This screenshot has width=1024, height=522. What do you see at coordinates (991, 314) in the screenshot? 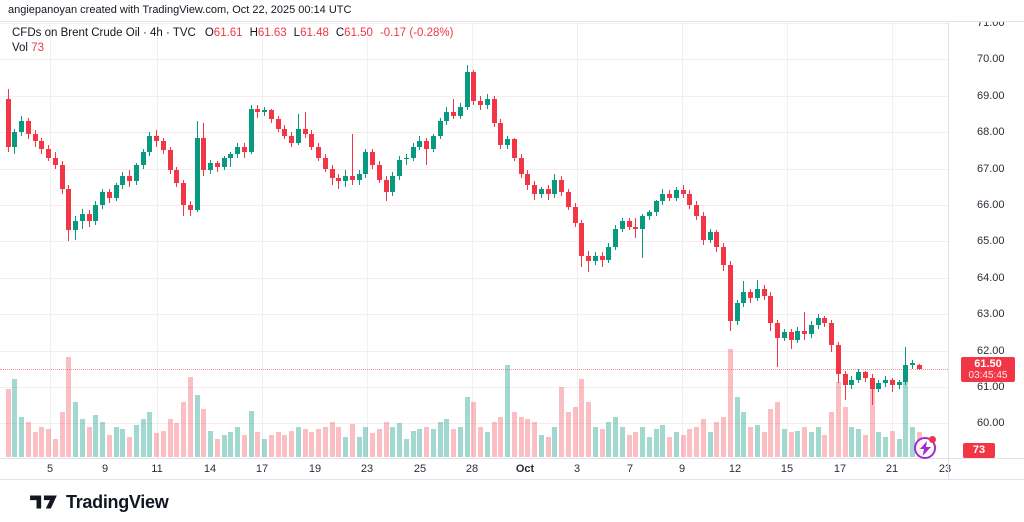
I see `price-tick-label: 63.00` at bounding box center [991, 314].